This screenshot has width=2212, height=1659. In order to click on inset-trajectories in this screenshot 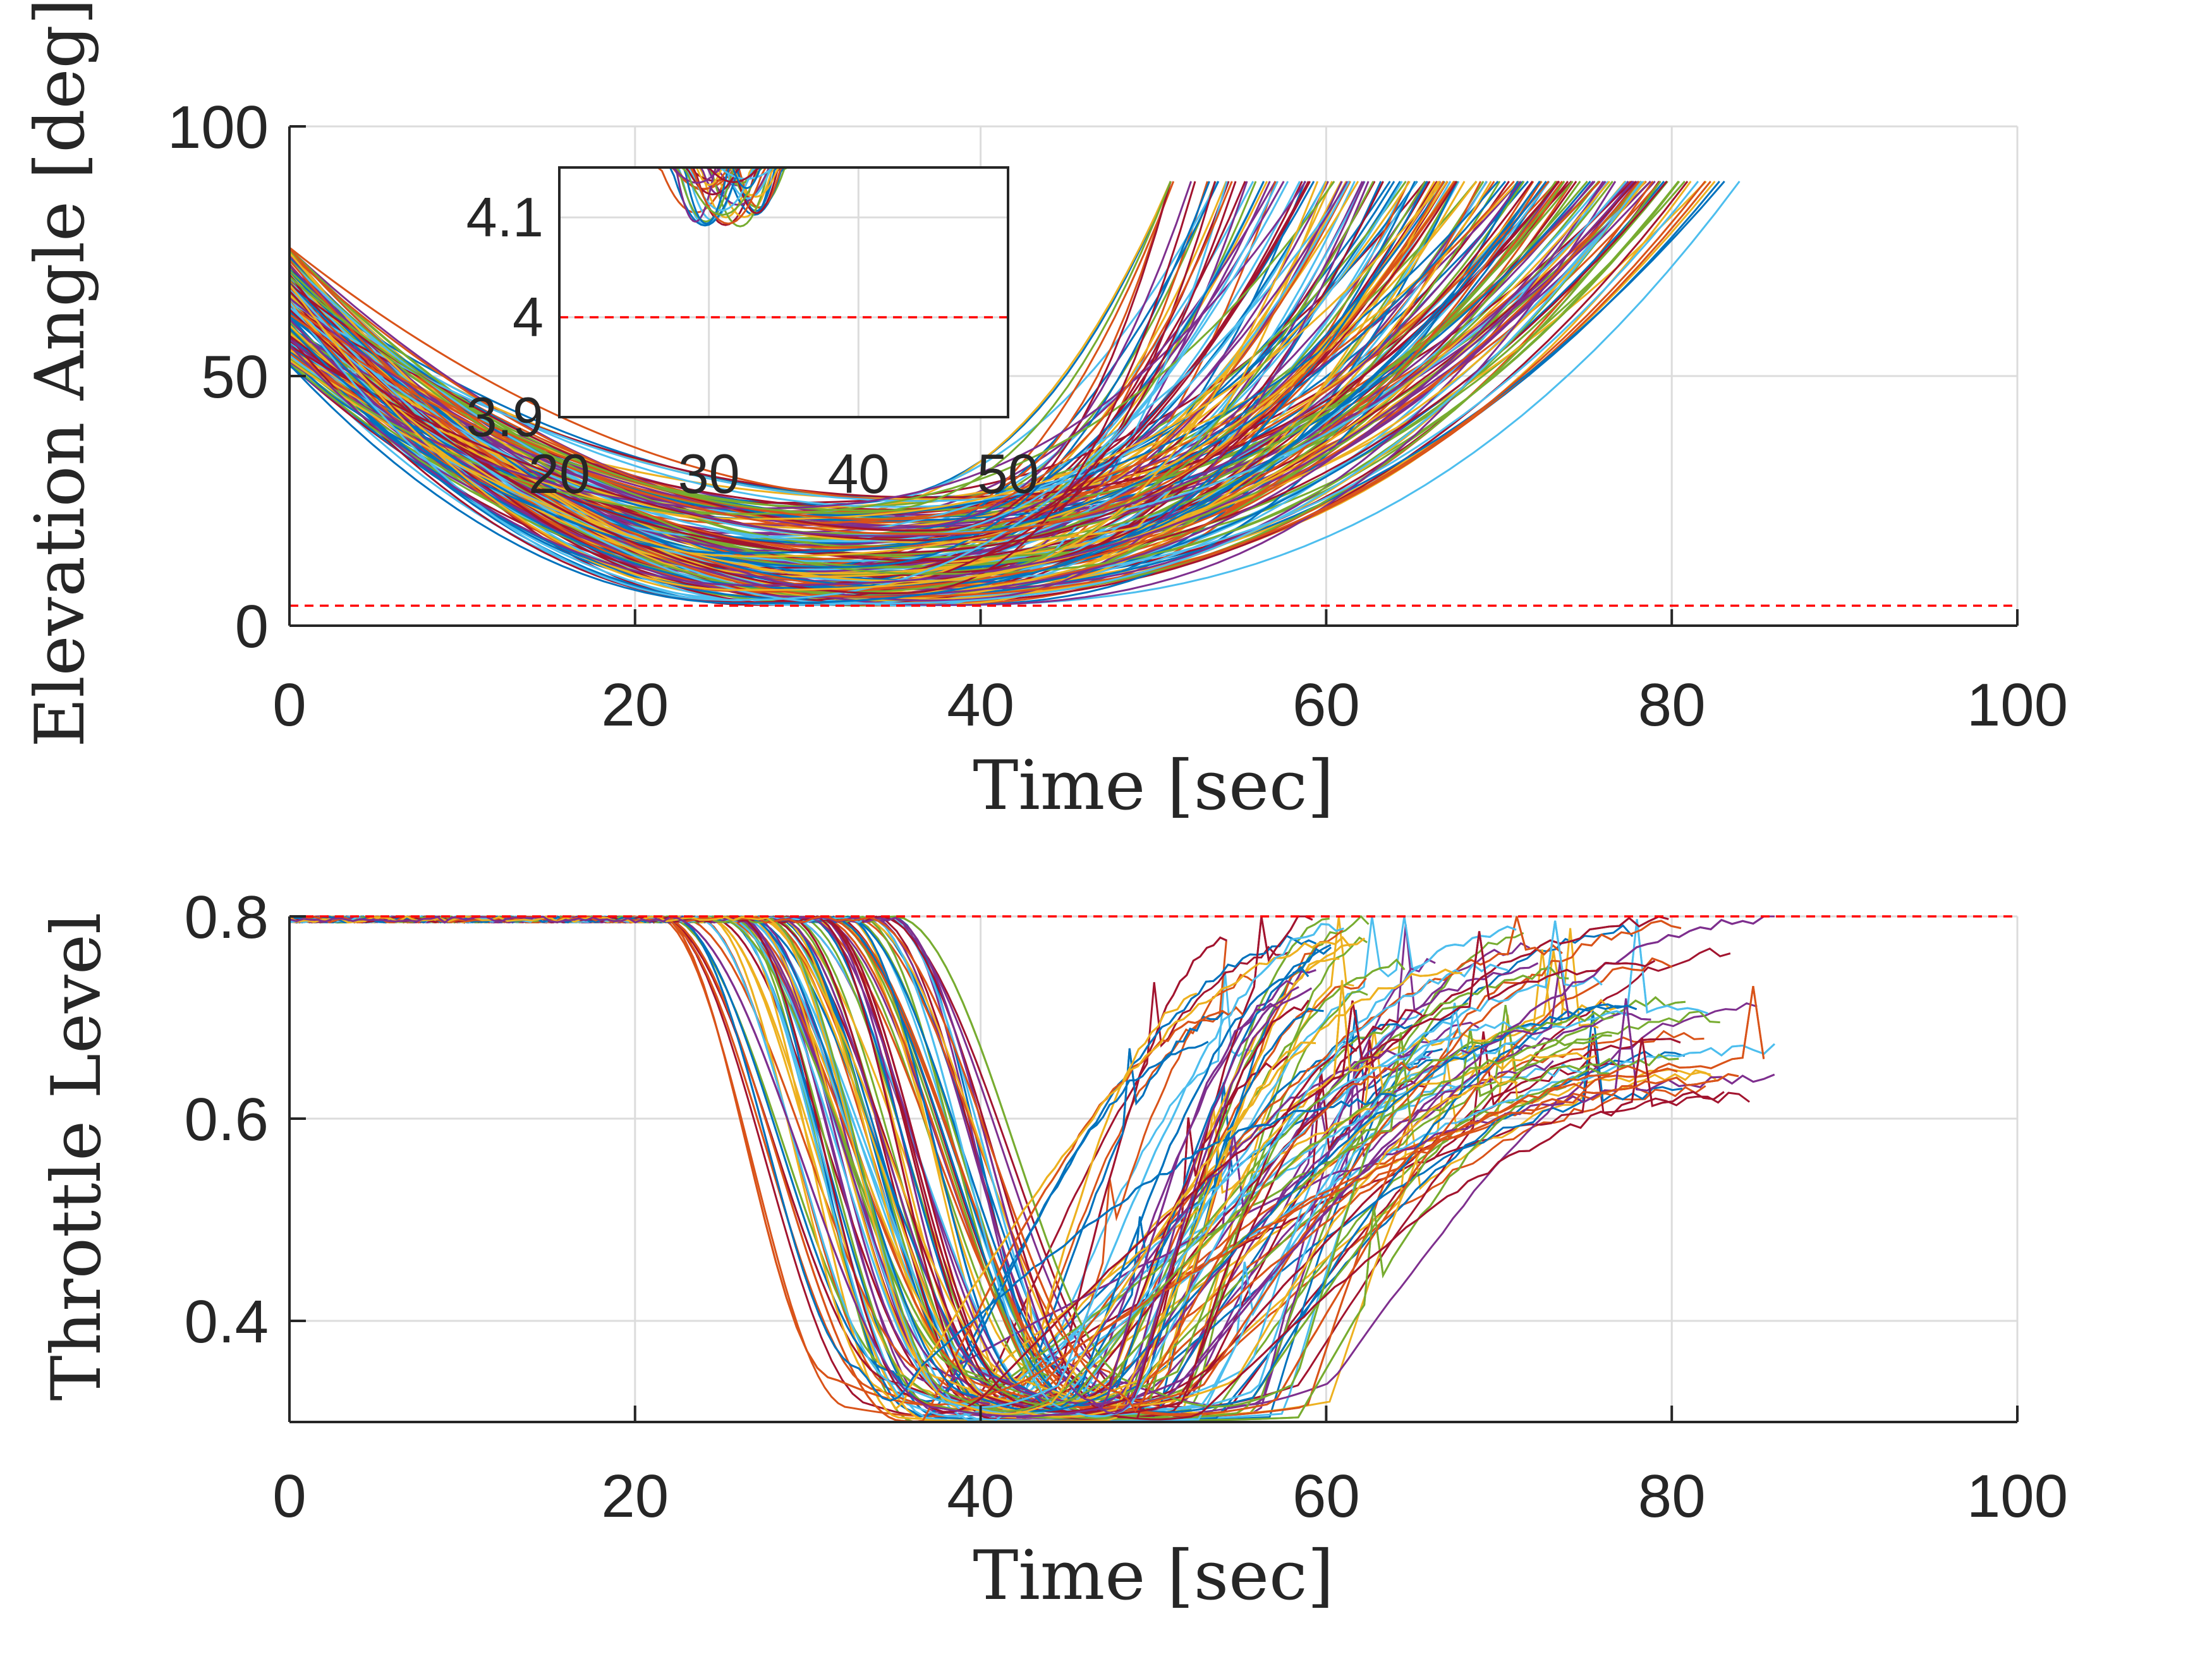, I will do `click(722, 197)`.